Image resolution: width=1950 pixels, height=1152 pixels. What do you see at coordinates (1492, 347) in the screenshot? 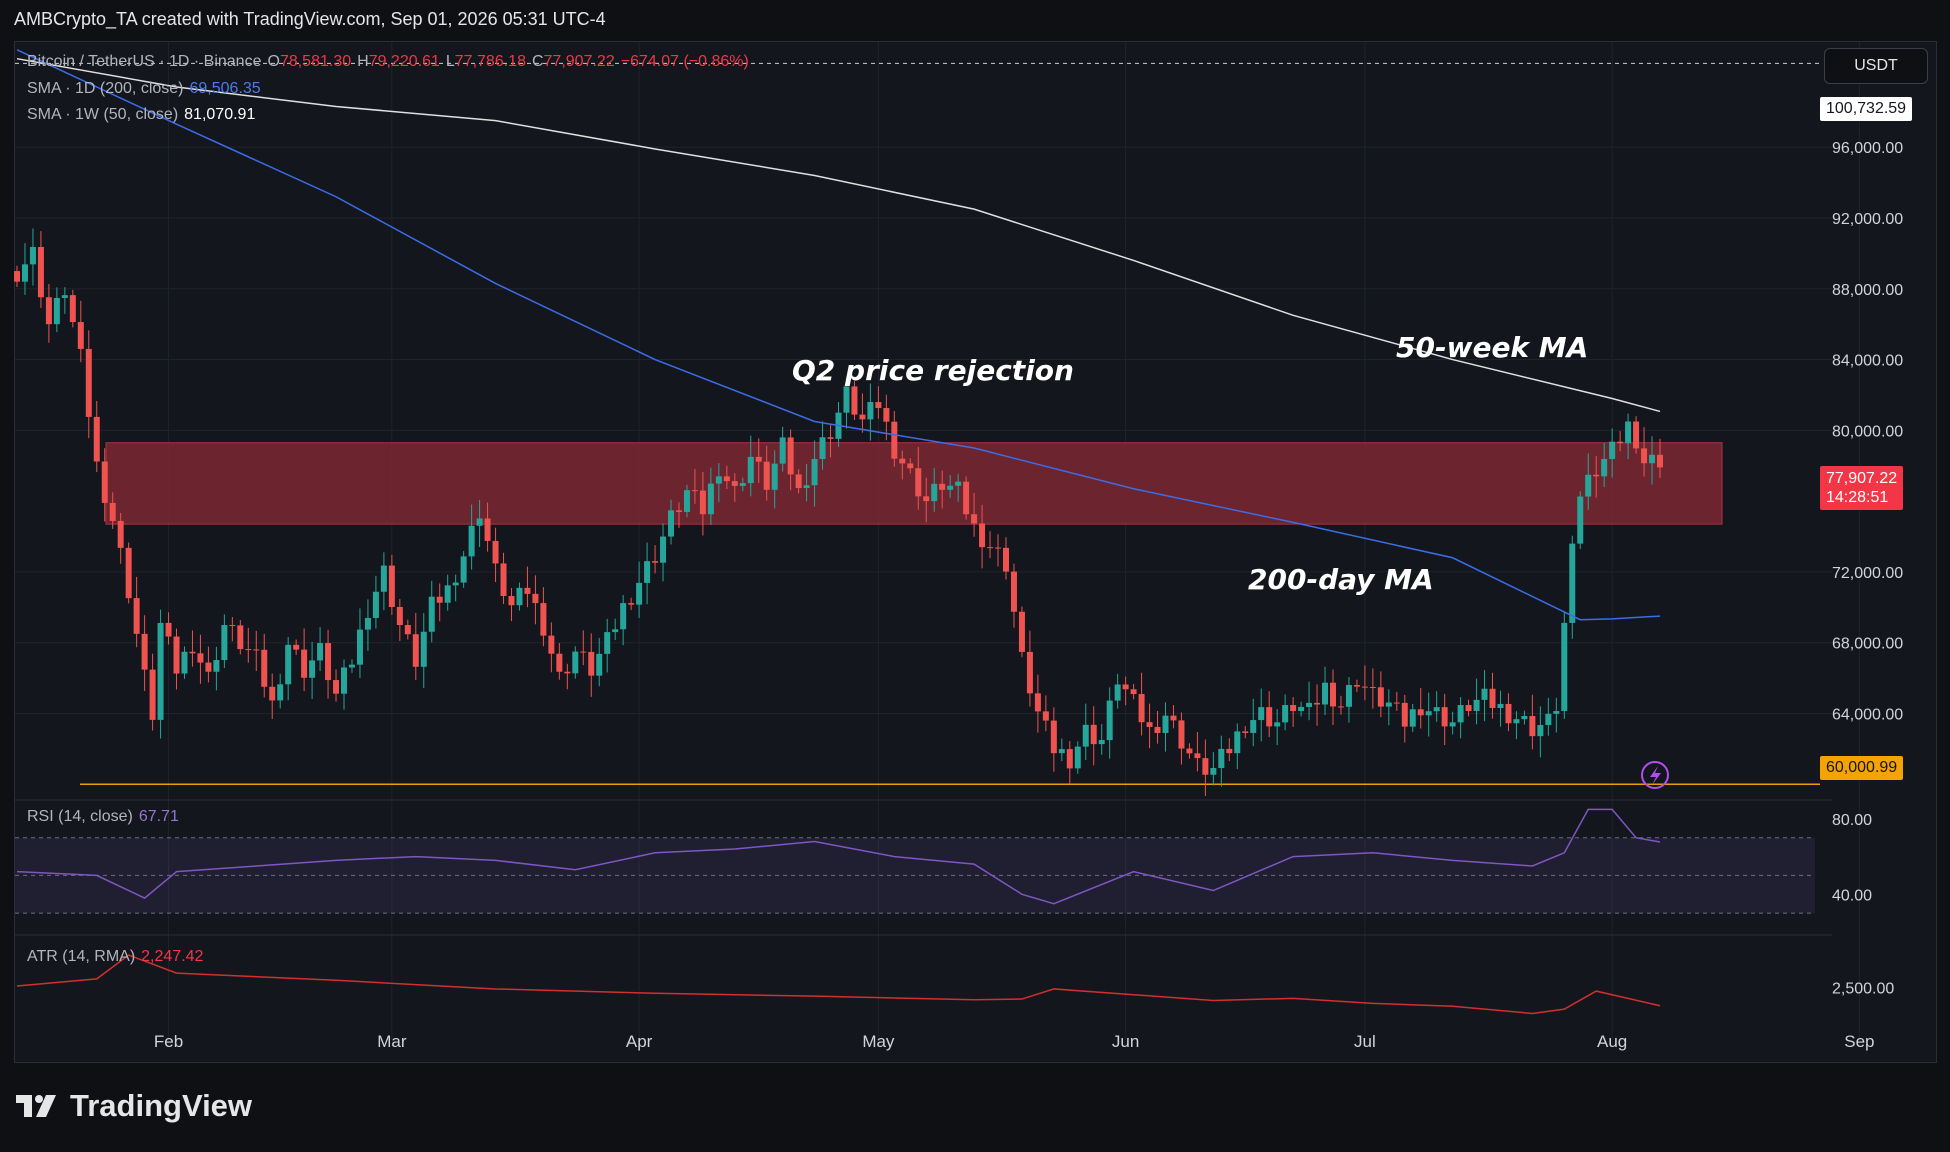
I see `ma50w-annotation: 50-week MA` at bounding box center [1492, 347].